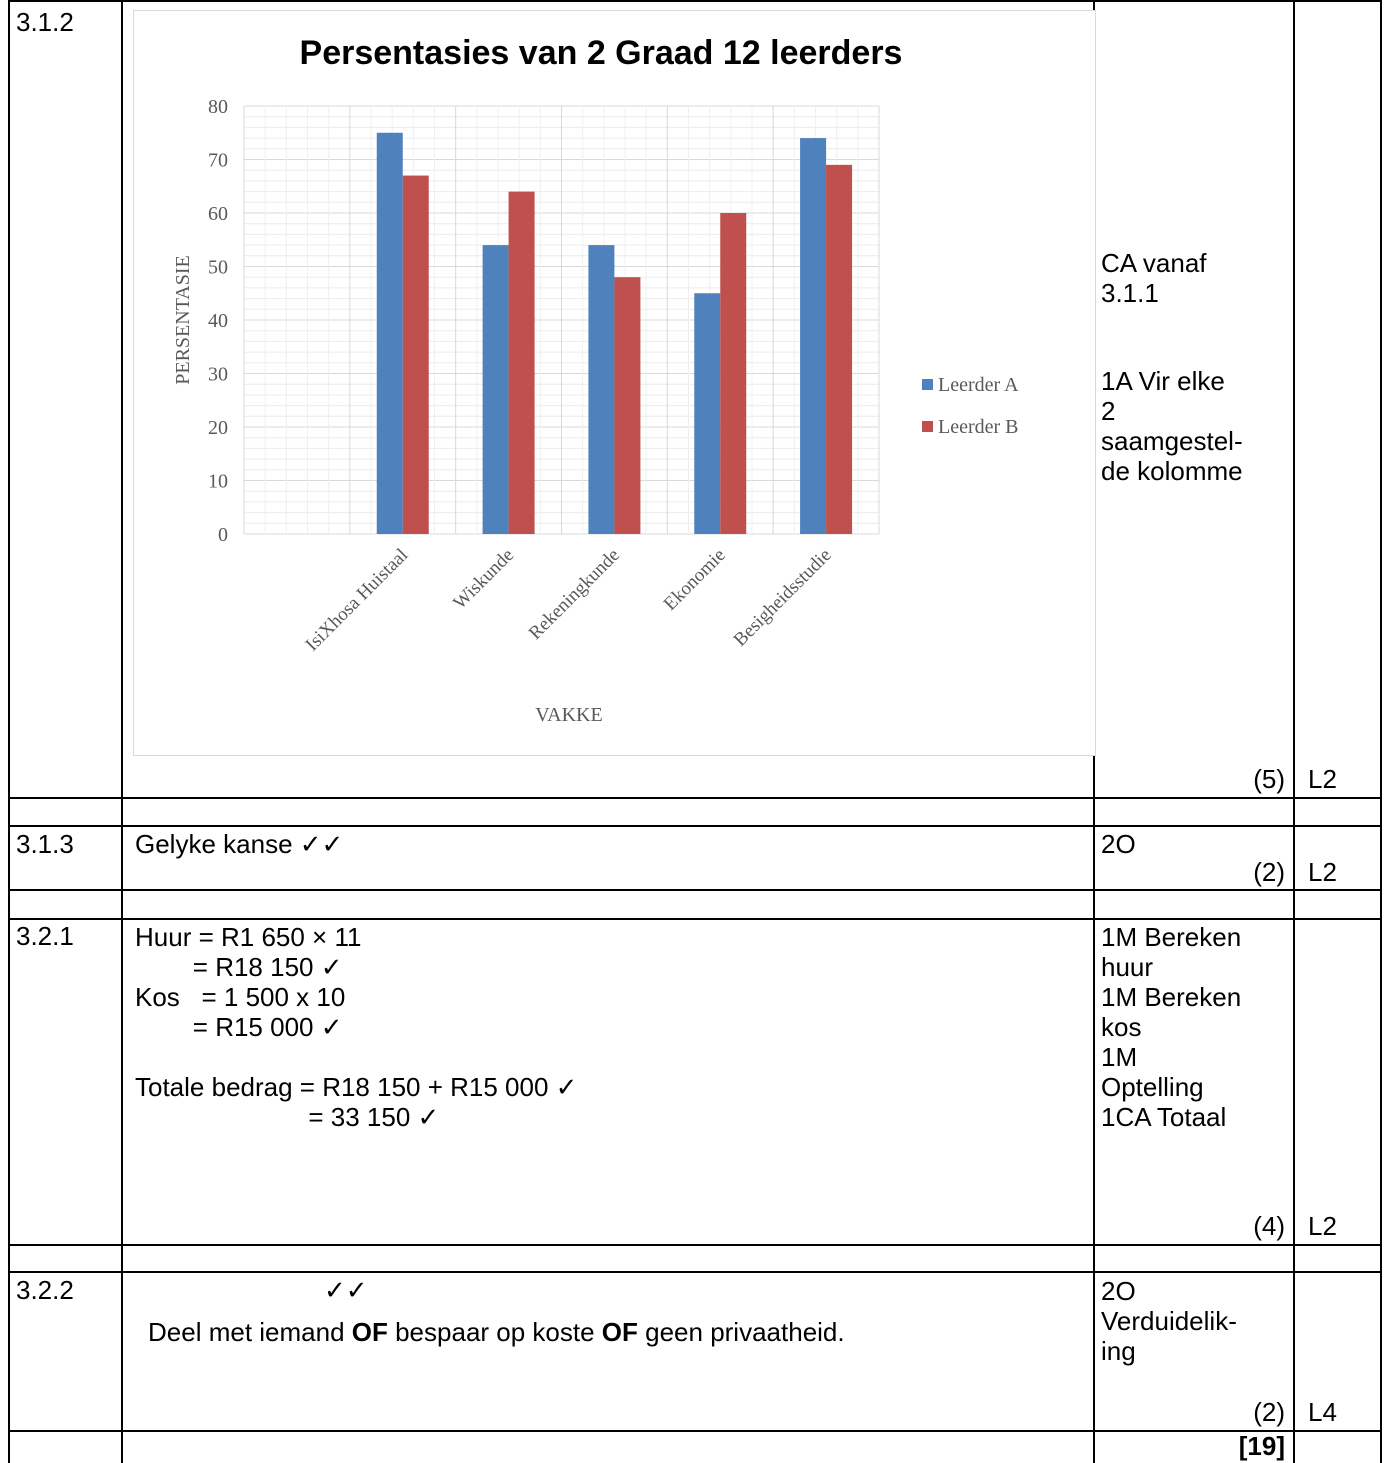 The width and height of the screenshot is (1390, 1463). What do you see at coordinates (346, 1290) in the screenshot?
I see `tick-marks: ✓✓` at bounding box center [346, 1290].